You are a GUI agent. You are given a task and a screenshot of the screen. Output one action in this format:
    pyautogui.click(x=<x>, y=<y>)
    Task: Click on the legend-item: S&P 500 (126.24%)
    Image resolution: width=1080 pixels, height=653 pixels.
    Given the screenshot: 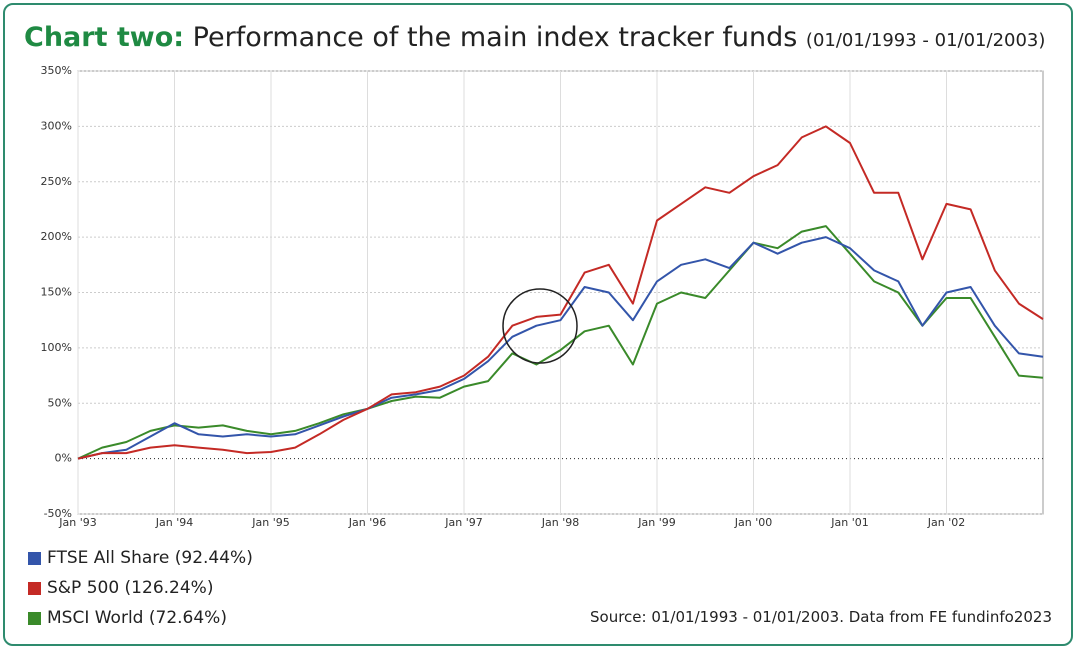 What is the action you would take?
    pyautogui.click(x=120, y=588)
    